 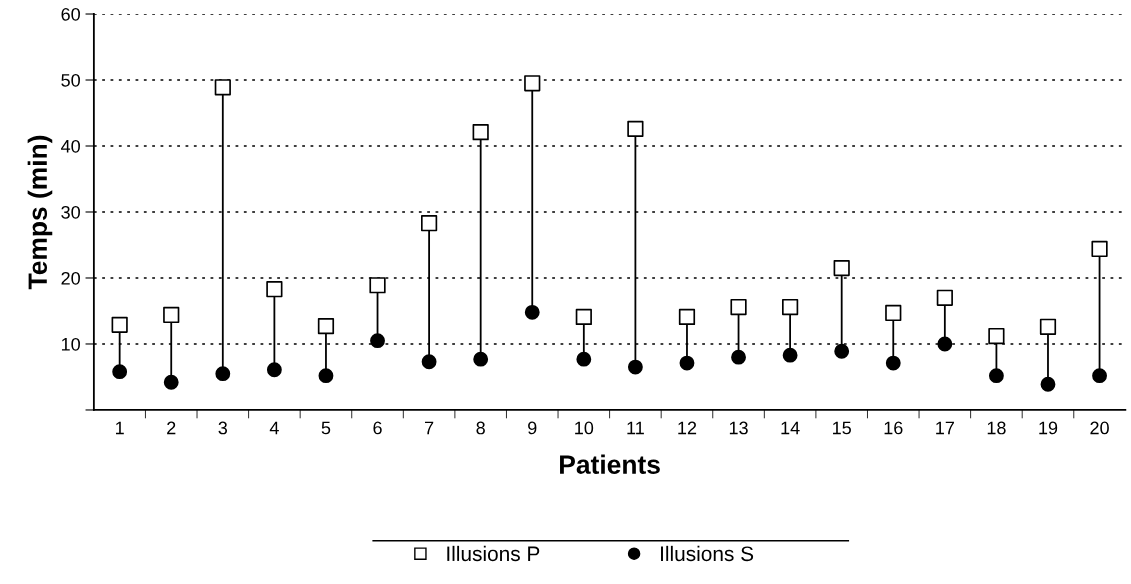 I want to click on y-axis-title: Temps (min), so click(x=40, y=212).